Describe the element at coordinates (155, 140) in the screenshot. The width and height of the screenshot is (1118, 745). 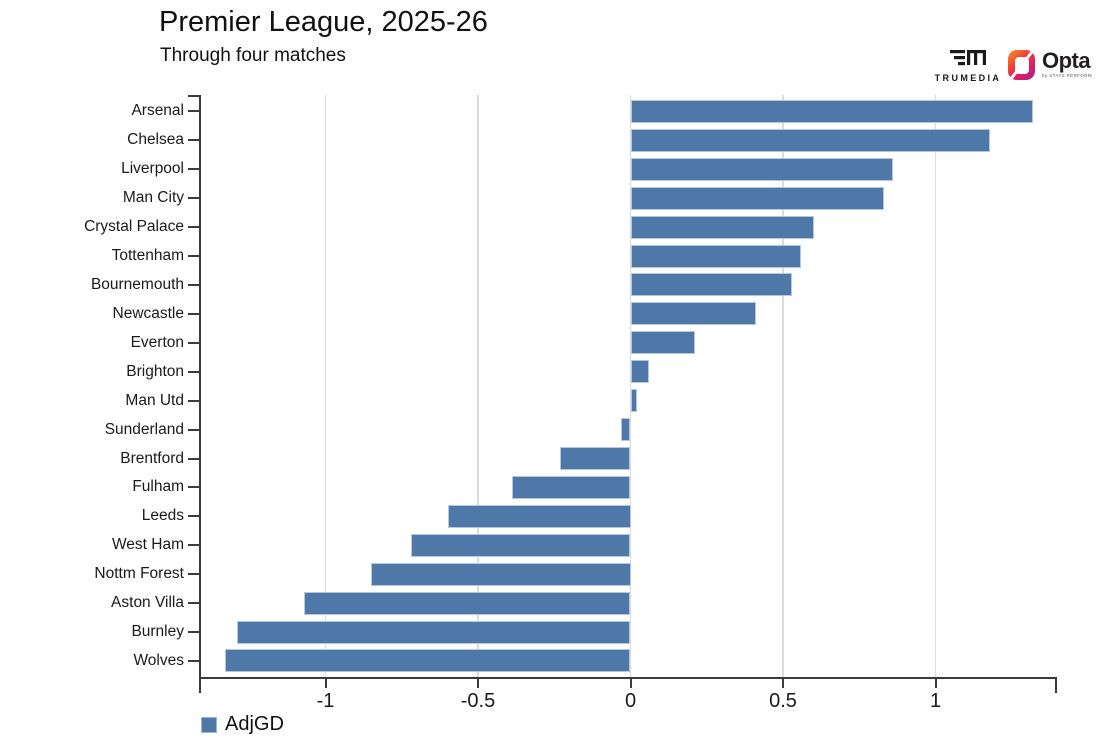
I see `team-label: Chelsea` at that location.